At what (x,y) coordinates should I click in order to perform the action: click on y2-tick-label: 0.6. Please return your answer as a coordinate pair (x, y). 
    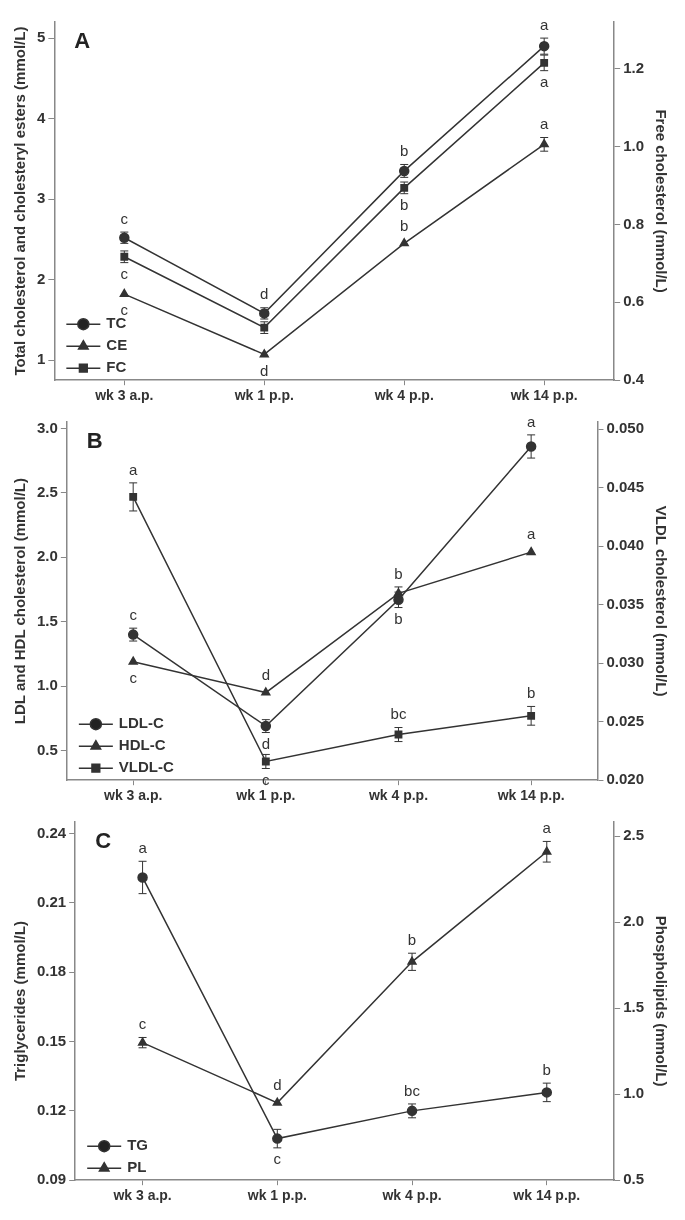
    Looking at the image, I should click on (634, 301).